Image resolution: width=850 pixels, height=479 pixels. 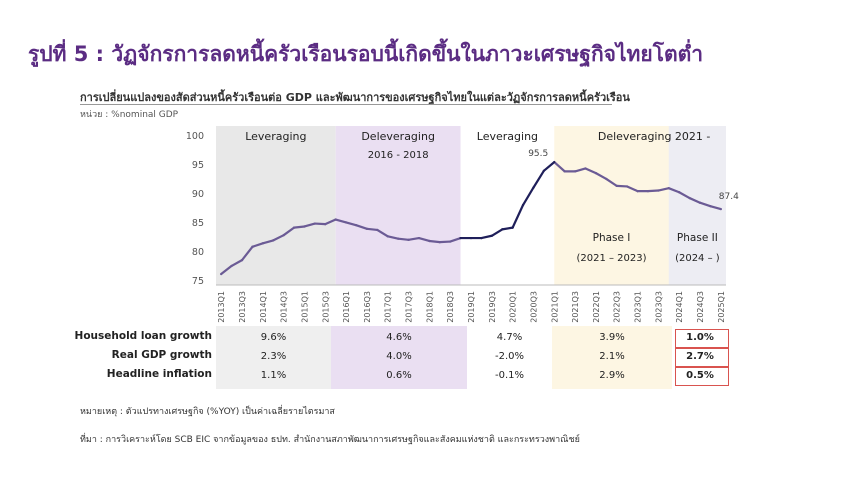 What do you see at coordinates (575, 307) in the screenshot?
I see `x-tick-label: 2021Q3` at bounding box center [575, 307].